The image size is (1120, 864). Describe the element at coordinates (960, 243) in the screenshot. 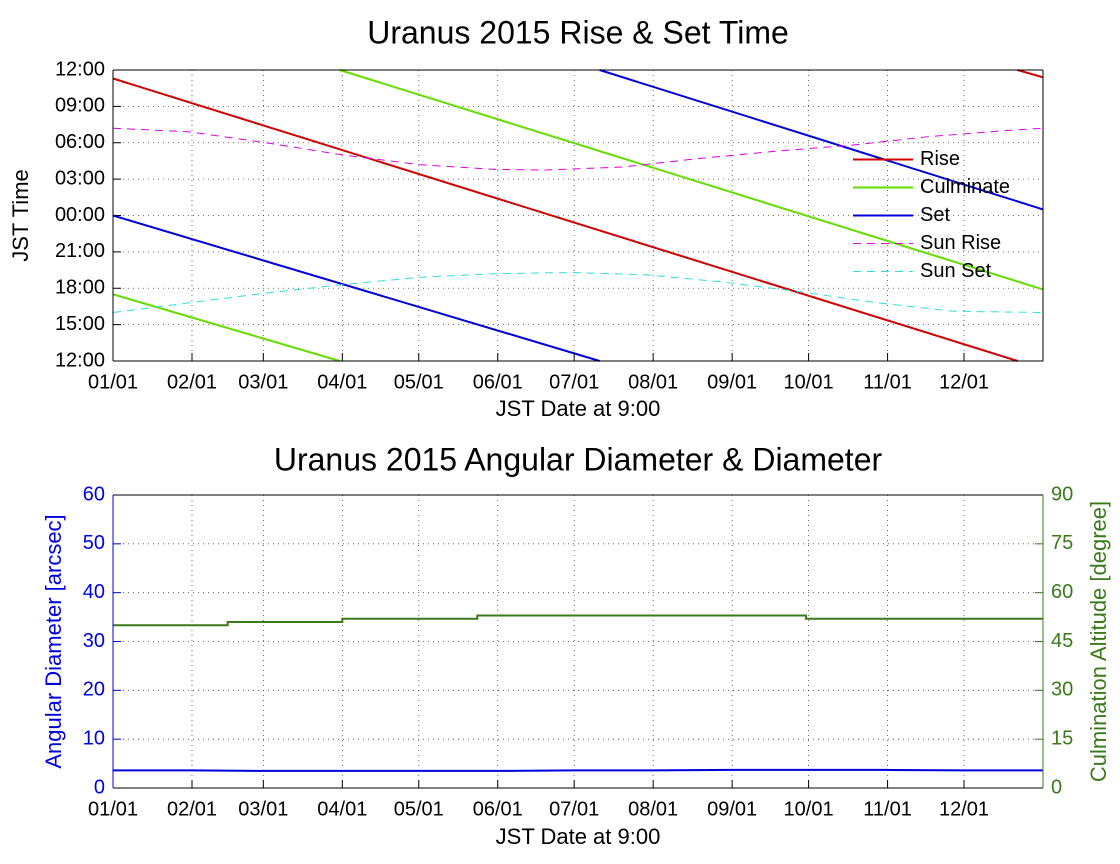

I see `legend-label: Sun Rise` at that location.